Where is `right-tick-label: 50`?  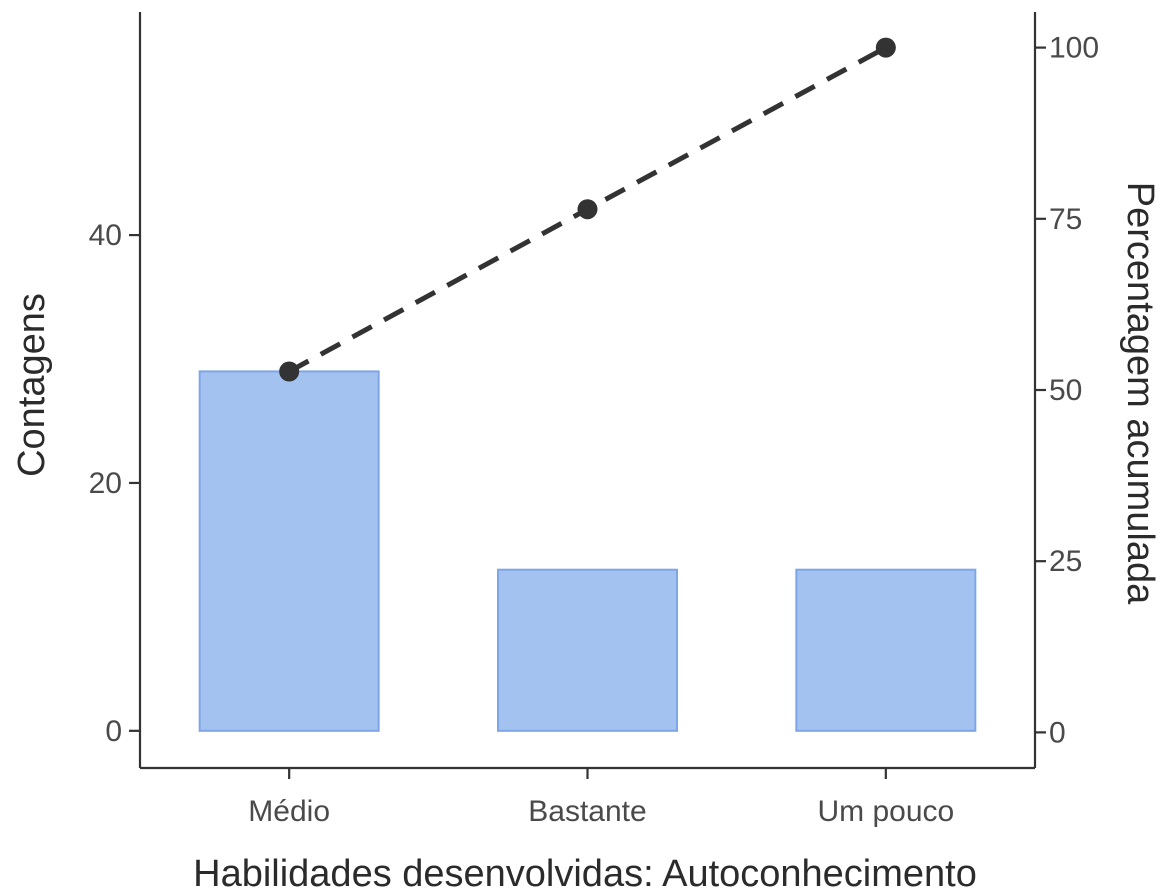
right-tick-label: 50 is located at coordinates (1065, 390).